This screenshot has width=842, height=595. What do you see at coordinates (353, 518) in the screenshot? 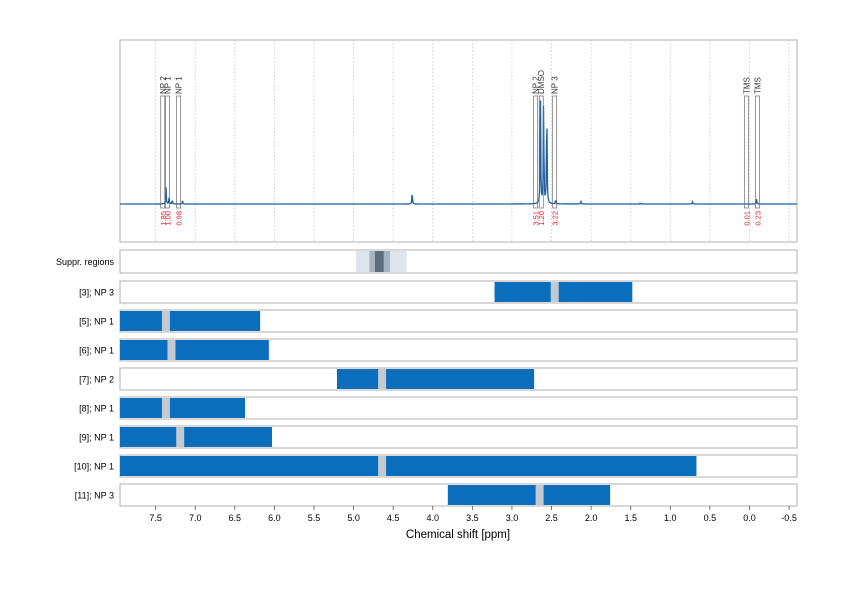
I see `x-tick-label: 5.0` at bounding box center [353, 518].